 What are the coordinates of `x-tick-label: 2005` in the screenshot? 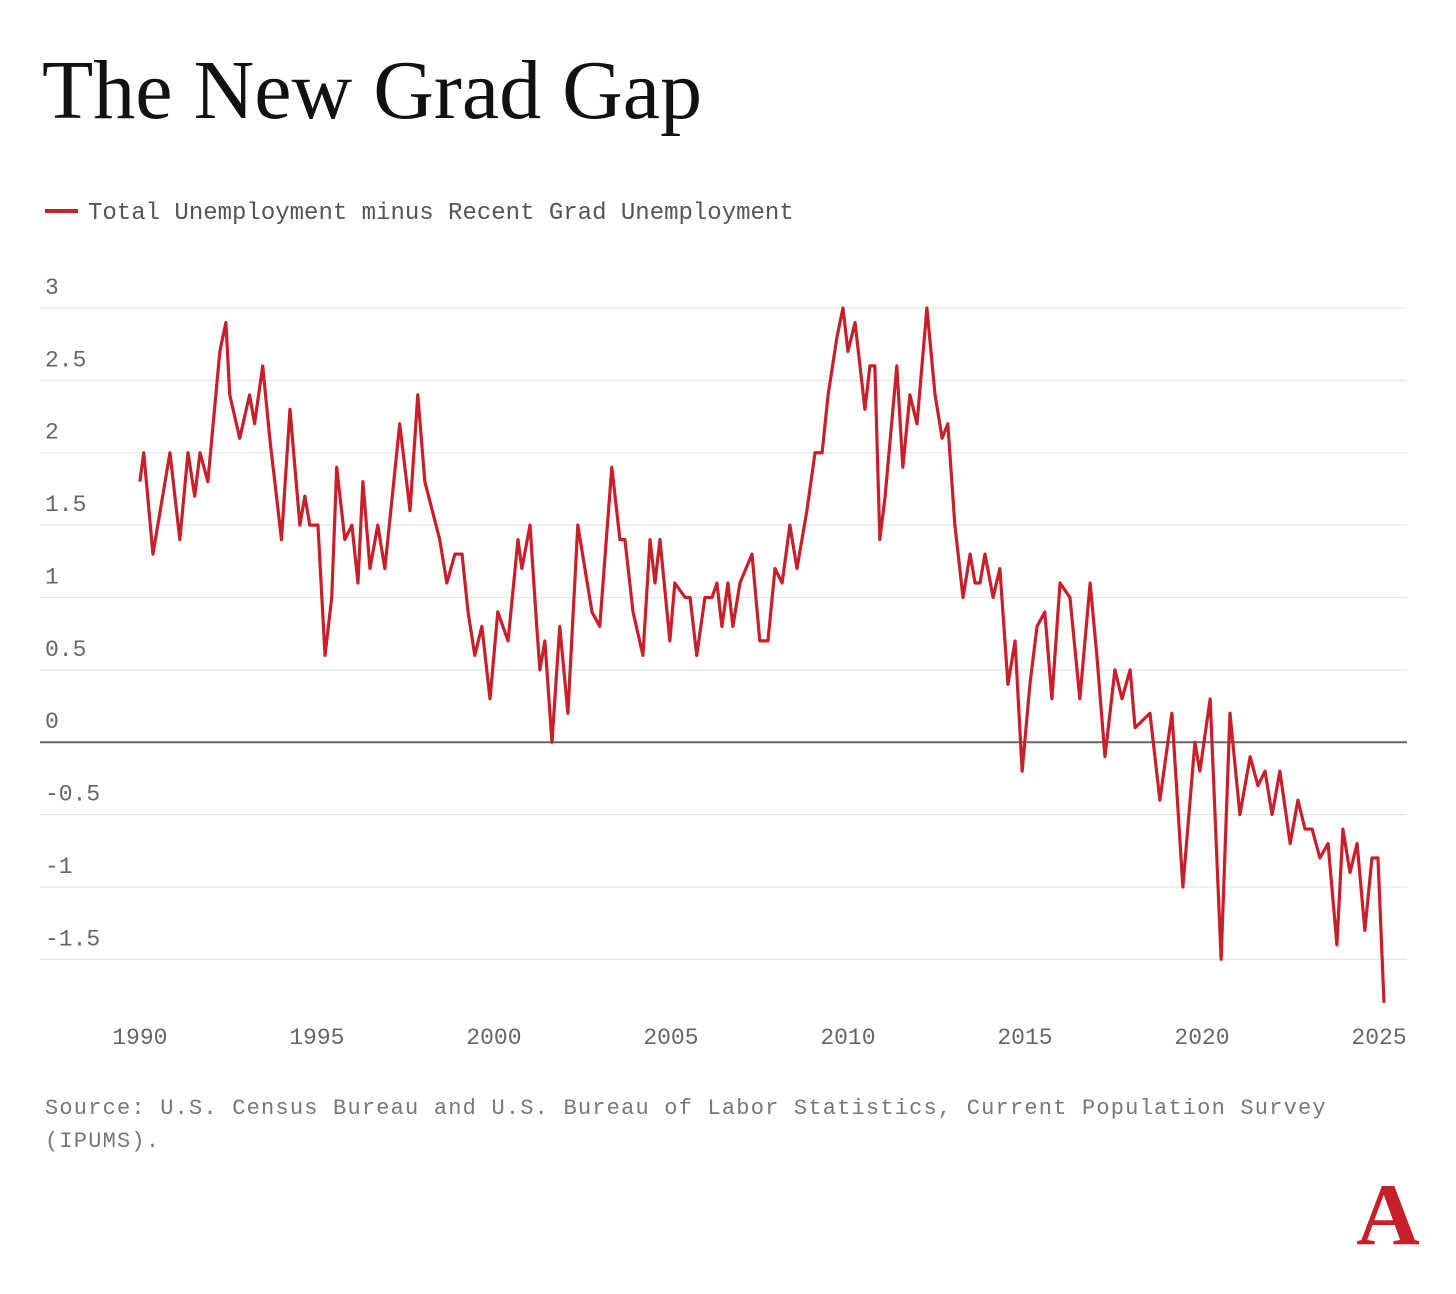 It's located at (670, 1038).